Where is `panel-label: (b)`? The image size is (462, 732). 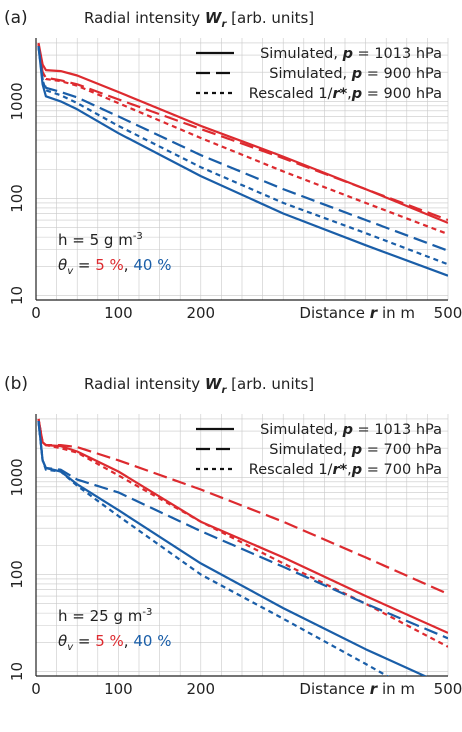 panel-label: (b) is located at coordinates (16, 384).